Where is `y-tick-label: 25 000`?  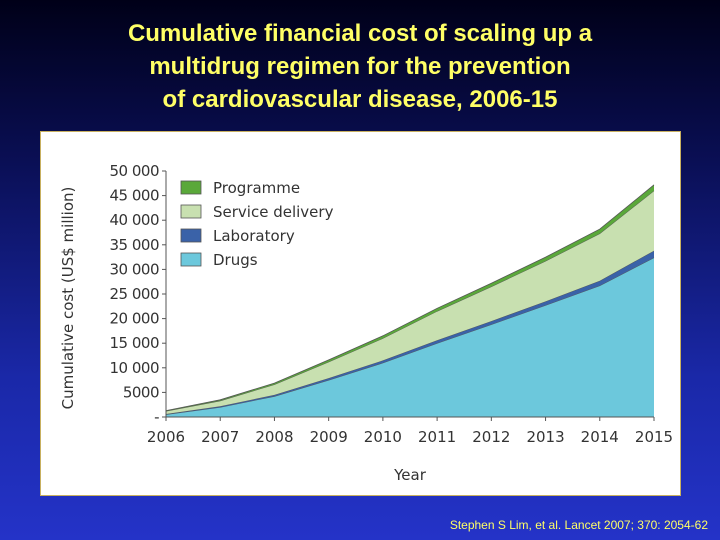 y-tick-label: 25 000 is located at coordinates (135, 294).